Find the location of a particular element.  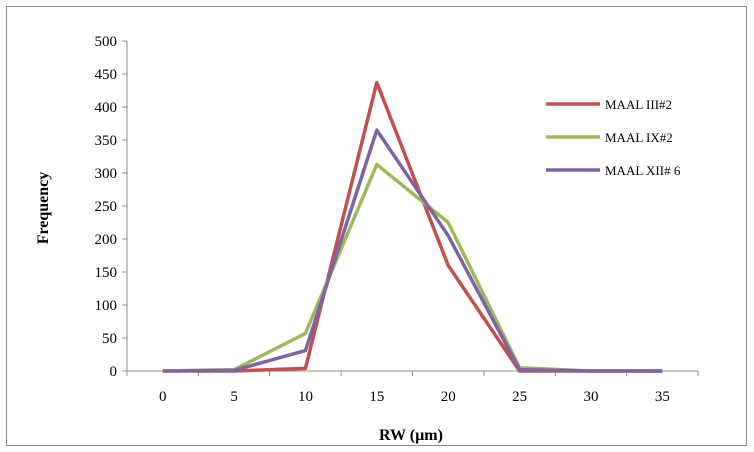

x-tick-label: 20 is located at coordinates (448, 397).